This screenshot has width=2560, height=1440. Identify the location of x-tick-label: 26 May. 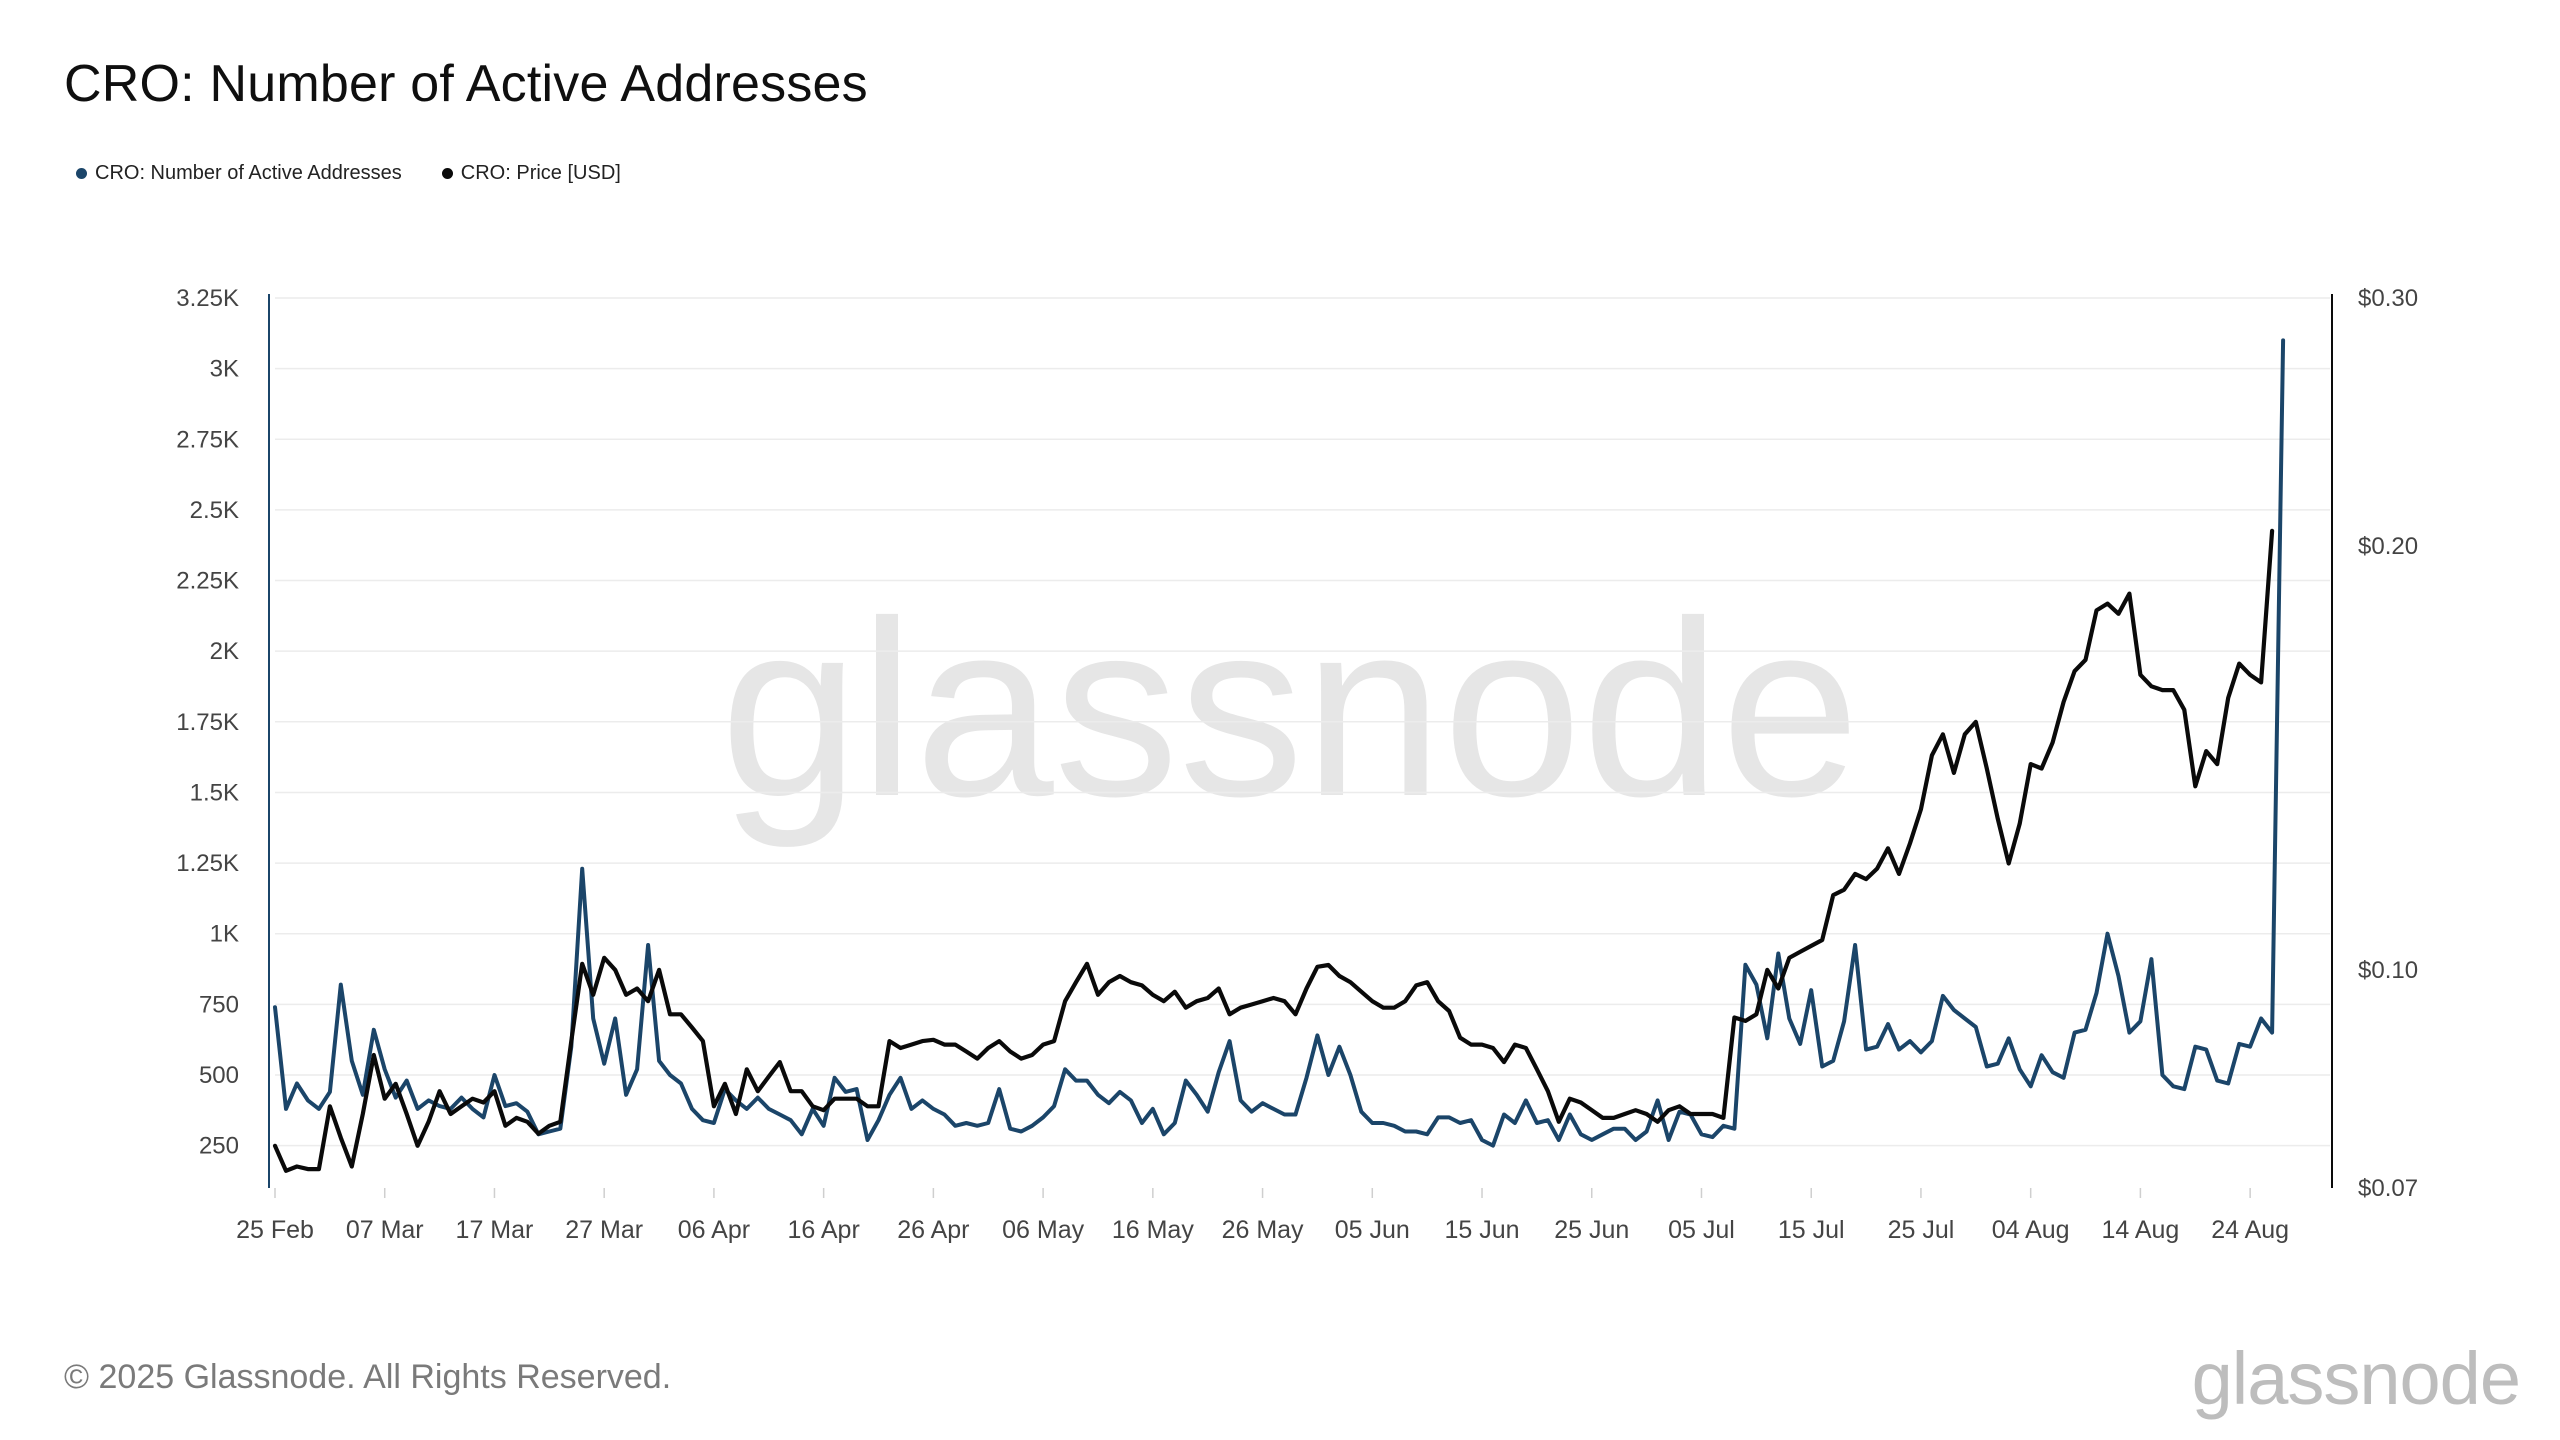
(1263, 1230).